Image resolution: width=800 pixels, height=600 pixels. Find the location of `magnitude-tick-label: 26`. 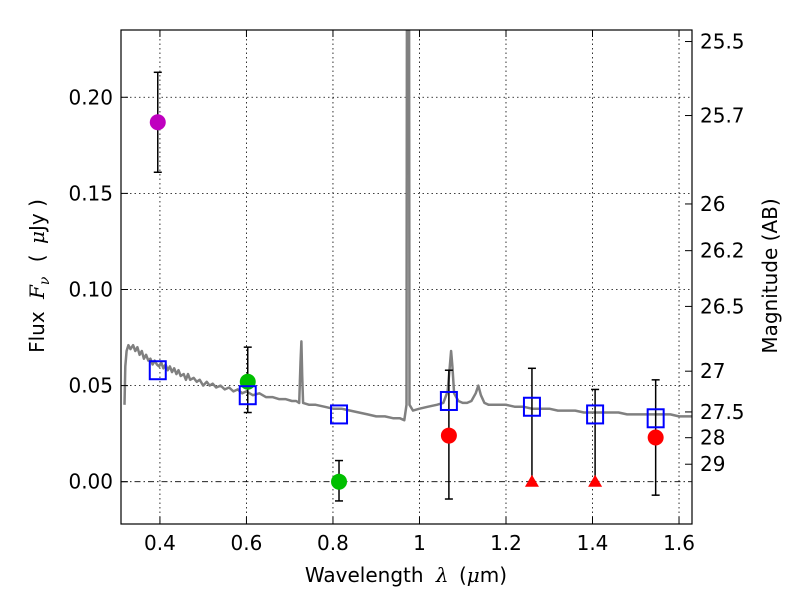

magnitude-tick-label: 26 is located at coordinates (712, 204).